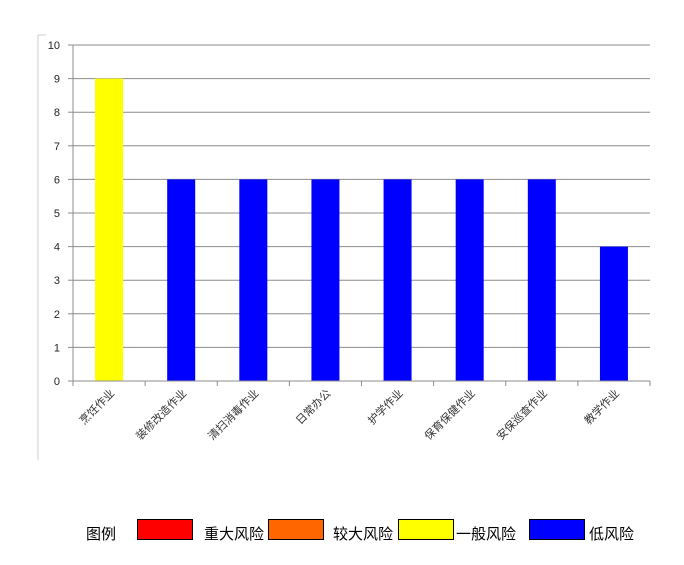  What do you see at coordinates (449, 414) in the screenshot?
I see `x-tick-label: 保育保健作业` at bounding box center [449, 414].